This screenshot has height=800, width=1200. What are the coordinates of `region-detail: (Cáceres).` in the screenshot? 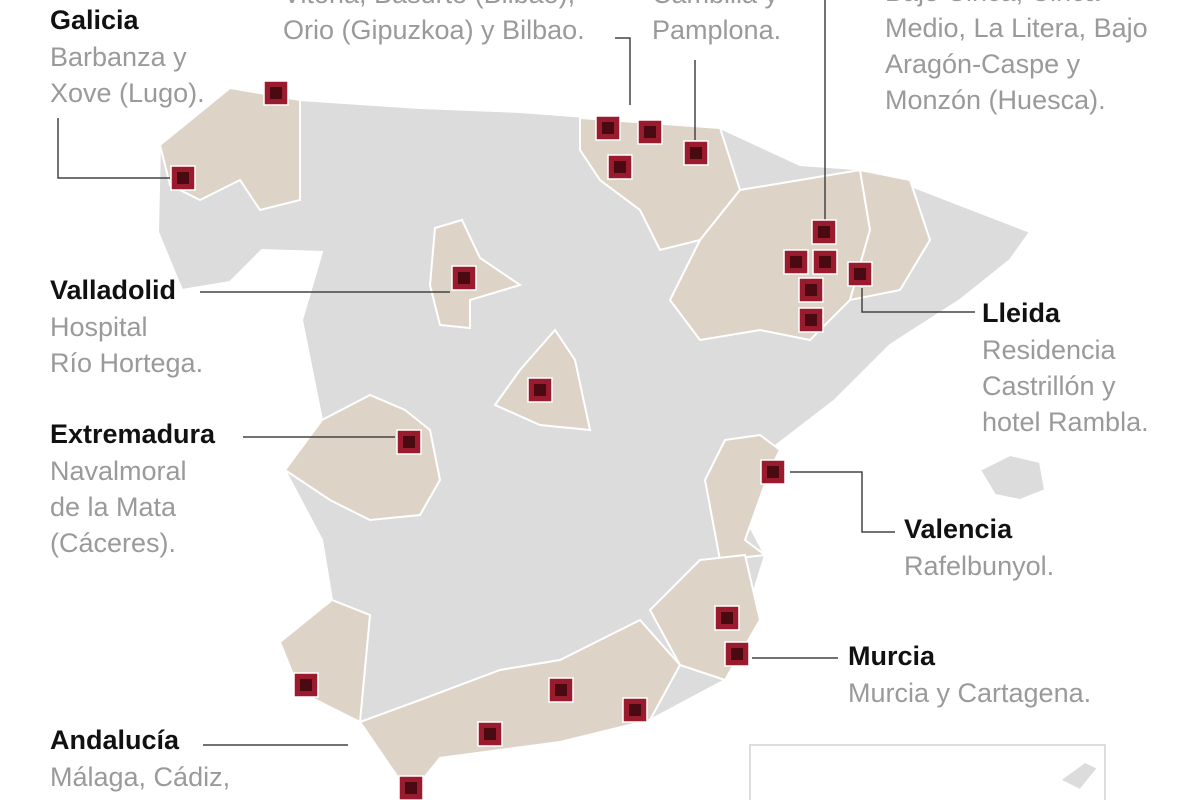 It's located at (113, 543).